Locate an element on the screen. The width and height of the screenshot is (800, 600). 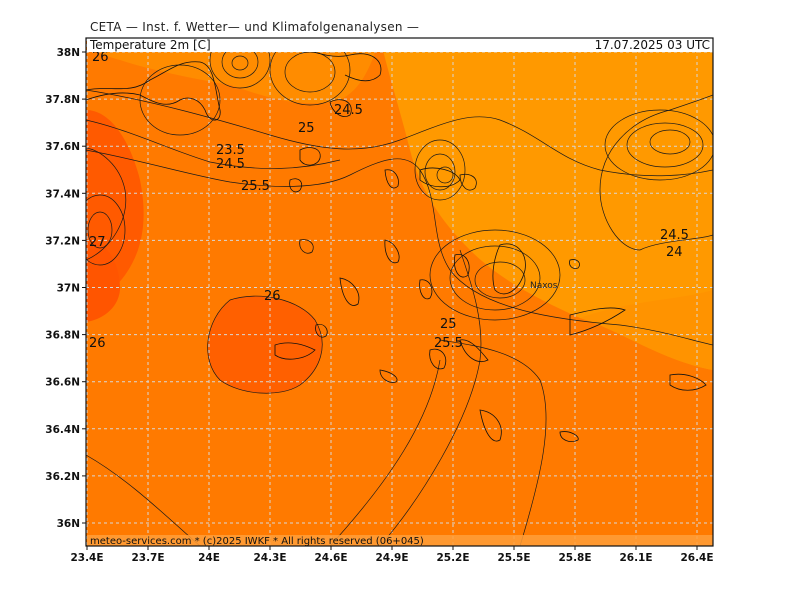
contour-label-245-north: 24.5 is located at coordinates (348, 110).